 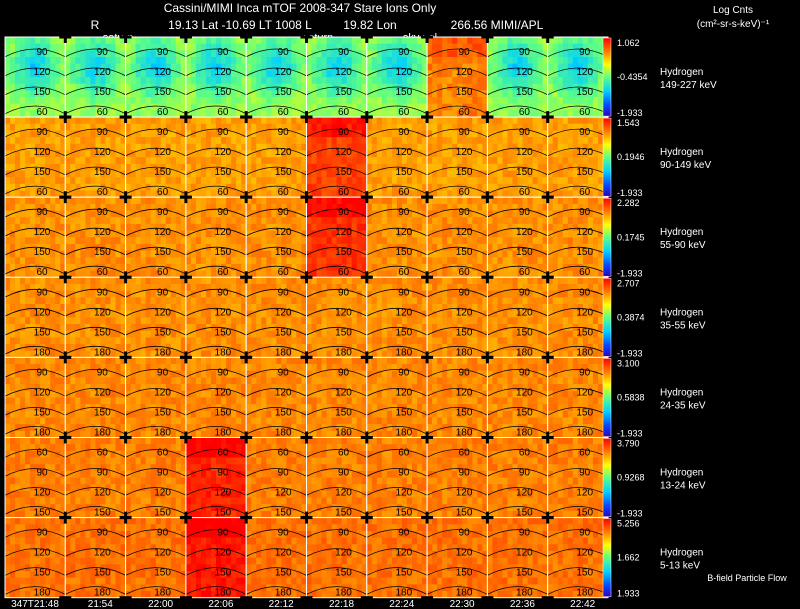 What do you see at coordinates (575, 75) in the screenshot?
I see `panel-r0-c9: 90 120 150 60` at bounding box center [575, 75].